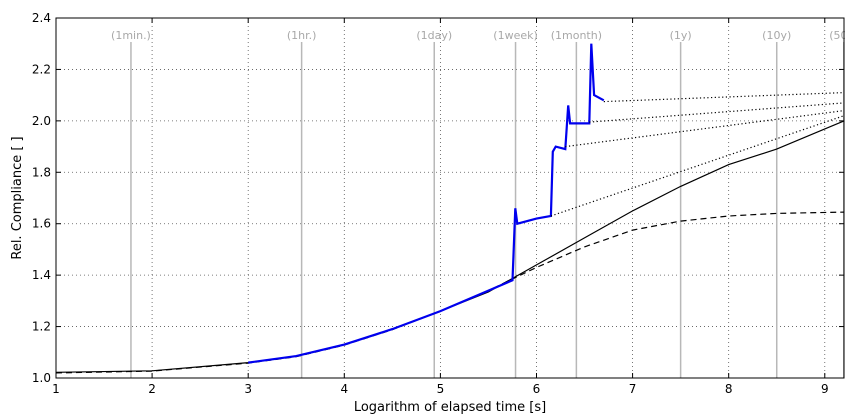 The image size is (845, 417). Describe the element at coordinates (41, 378) in the screenshot. I see `y-tick-label: 1.0` at that location.